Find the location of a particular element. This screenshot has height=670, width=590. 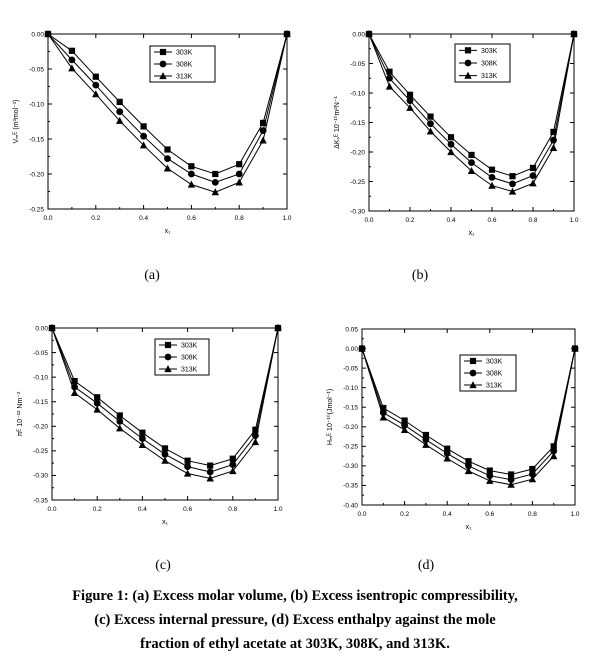

y-tick-label: -0.15 is located at coordinates (36, 139).